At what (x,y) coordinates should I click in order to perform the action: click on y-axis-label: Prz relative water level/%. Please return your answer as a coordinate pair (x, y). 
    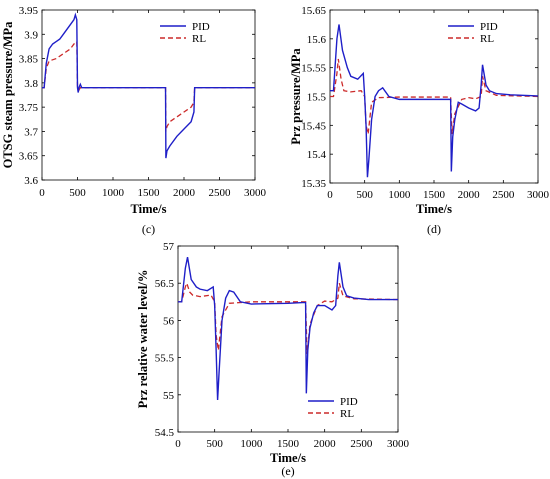
    Looking at the image, I should click on (143, 339).